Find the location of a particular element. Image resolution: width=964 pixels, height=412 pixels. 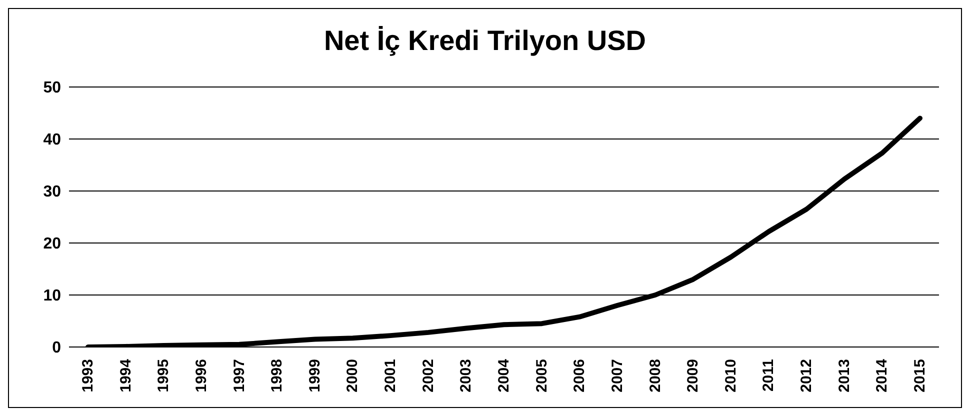

x-tick-label: 1995 is located at coordinates (163, 375).